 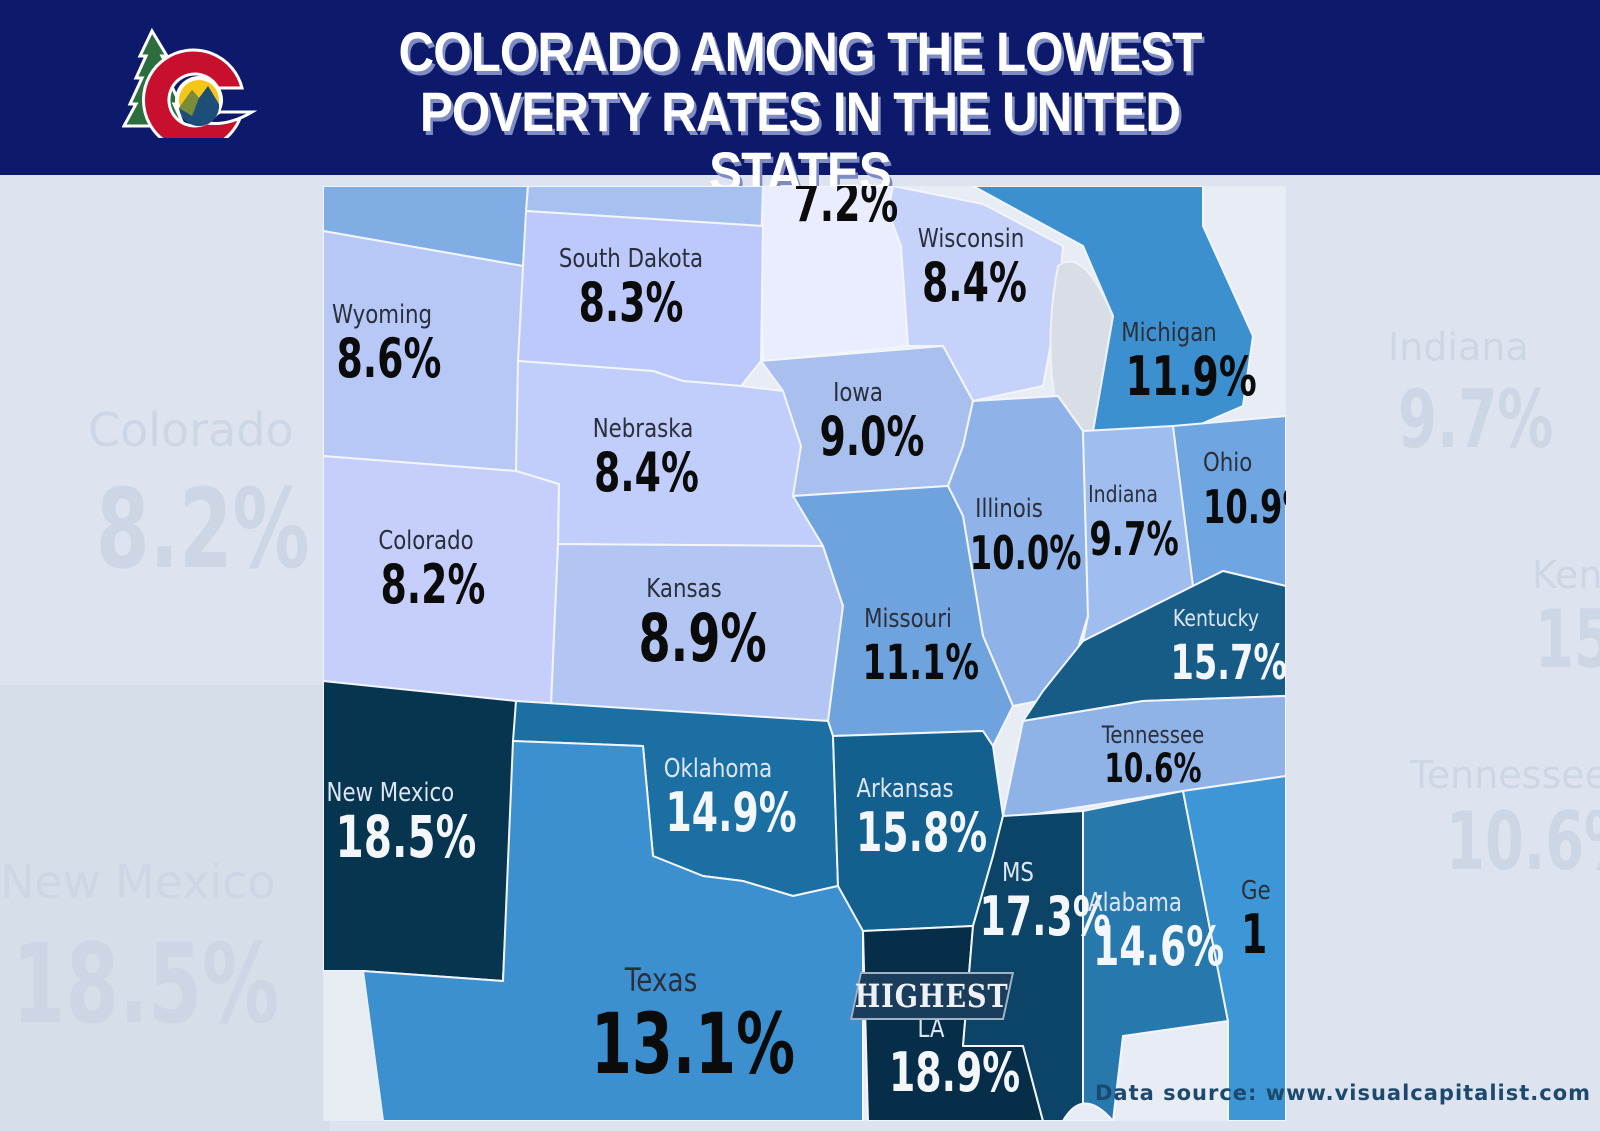 I want to click on label-missouri: Missouri 11.1%, so click(x=911, y=648).